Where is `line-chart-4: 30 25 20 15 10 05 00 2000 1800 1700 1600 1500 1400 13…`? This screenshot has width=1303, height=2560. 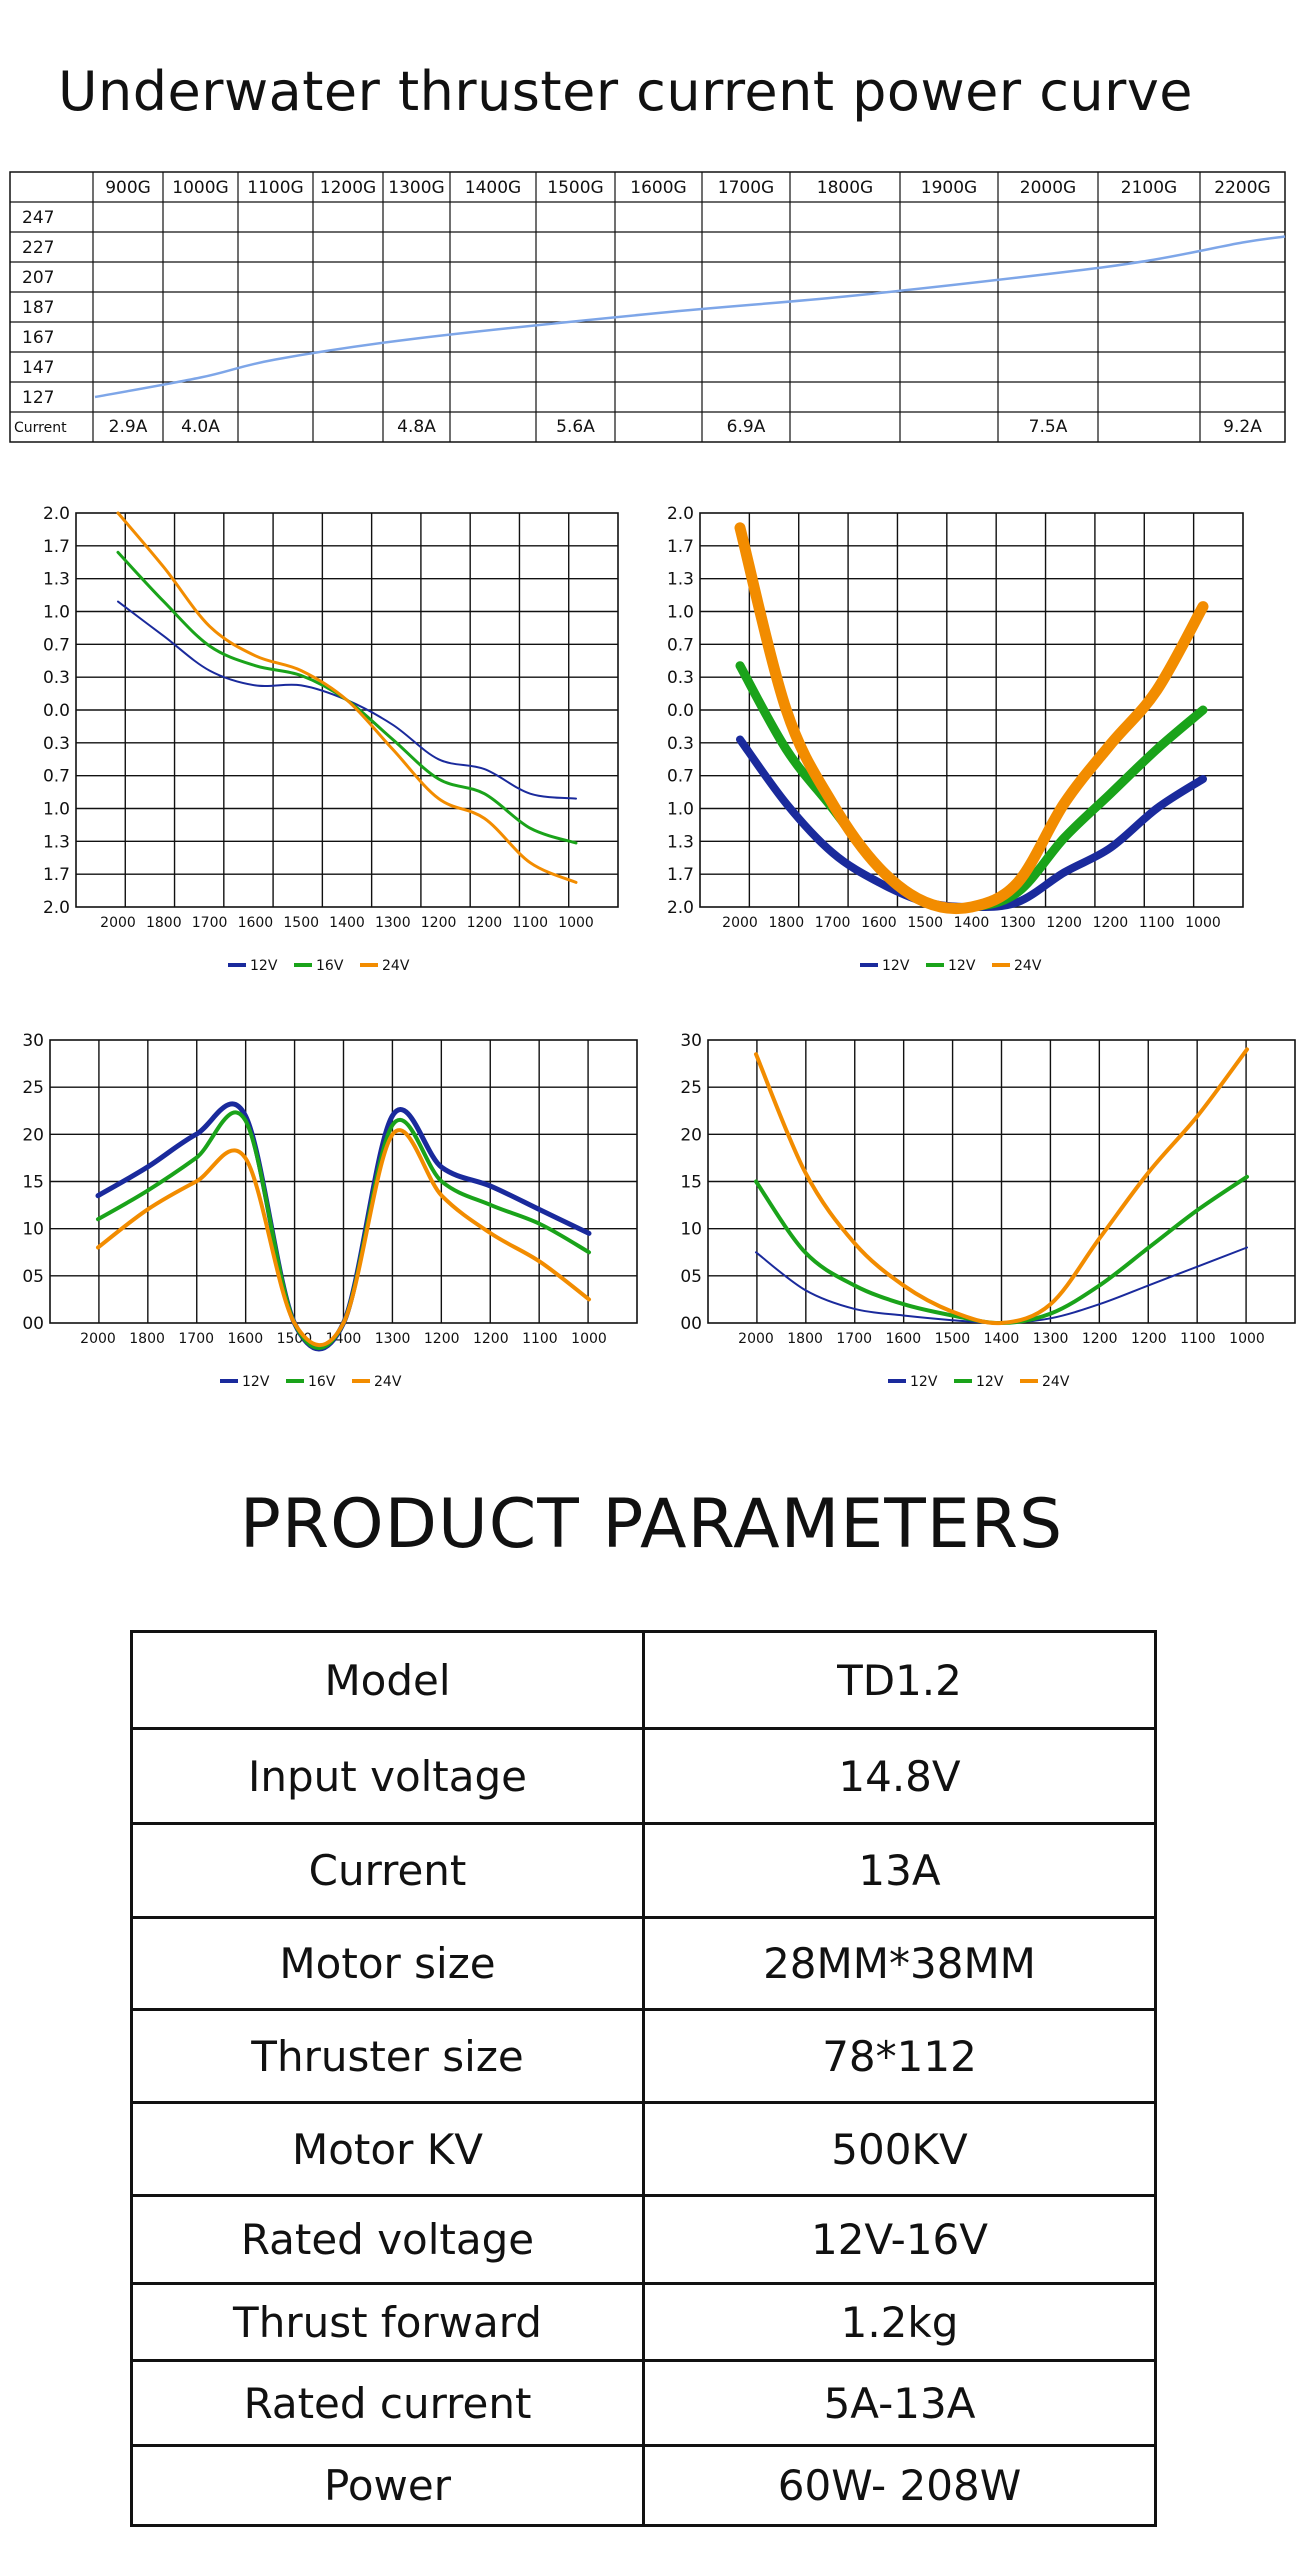 line-chart-4: 30 25 20 15 10 05 00 2000 1800 1700 1600 1500 1400 13… is located at coordinates (988, 1210).